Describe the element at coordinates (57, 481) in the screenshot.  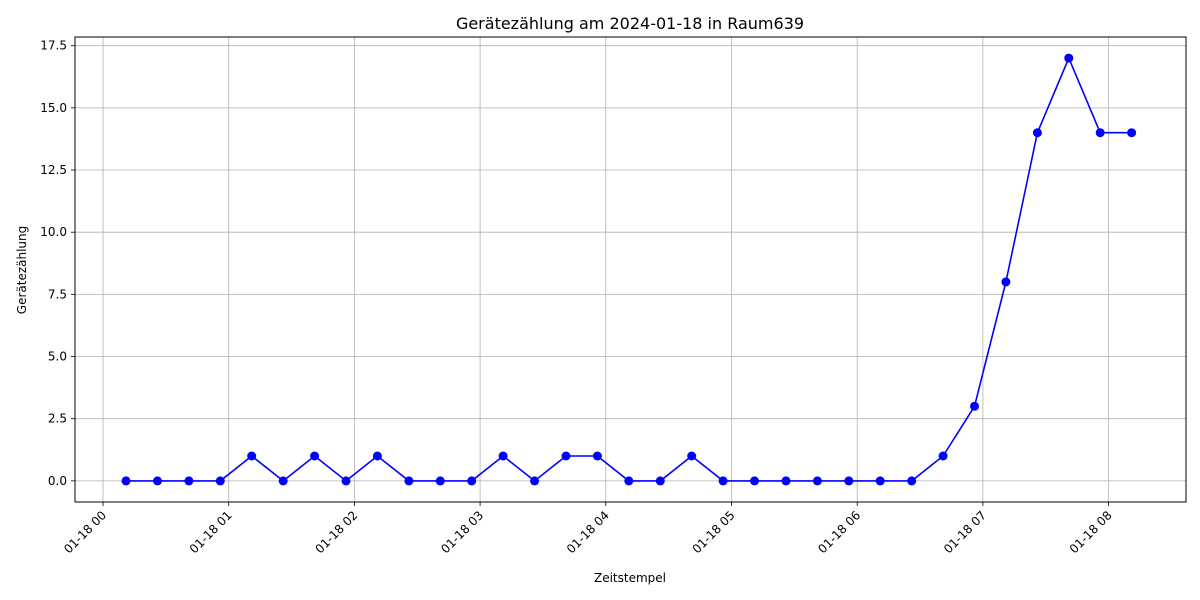
I see `y-tick-label: 0.0` at that location.